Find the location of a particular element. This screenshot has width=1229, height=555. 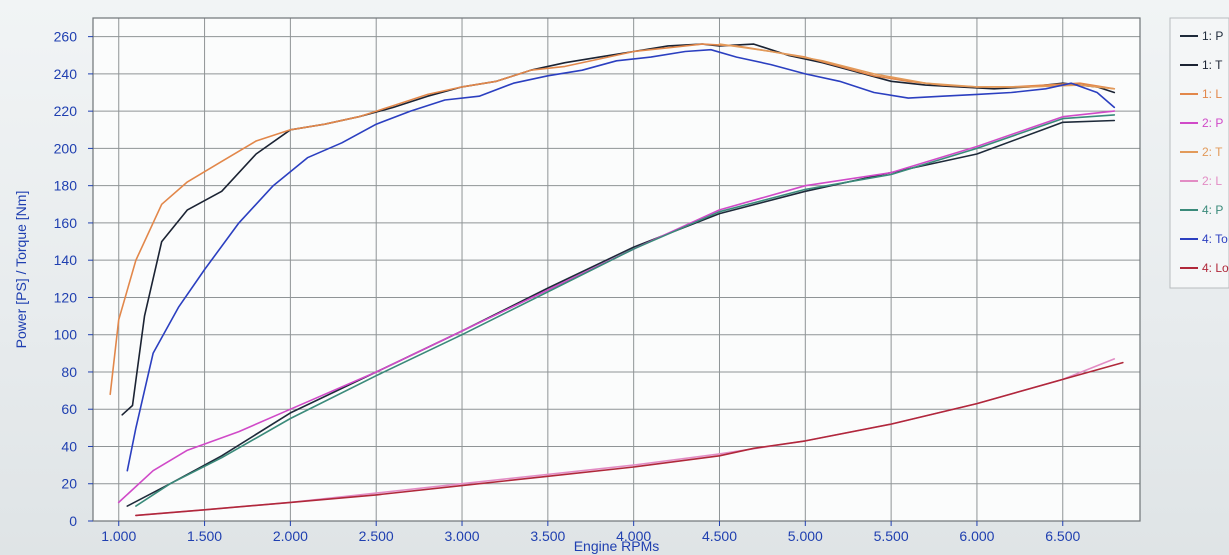

legend-label: 4: To is located at coordinates (1215, 239).